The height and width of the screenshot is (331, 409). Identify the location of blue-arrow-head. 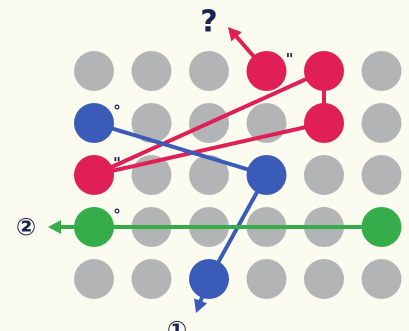
(201, 305).